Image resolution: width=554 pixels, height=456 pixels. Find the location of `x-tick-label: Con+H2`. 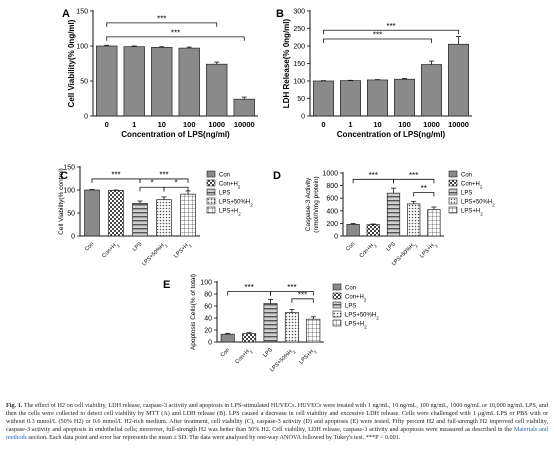

x-tick-label: Con+H2 is located at coordinates (369, 251).